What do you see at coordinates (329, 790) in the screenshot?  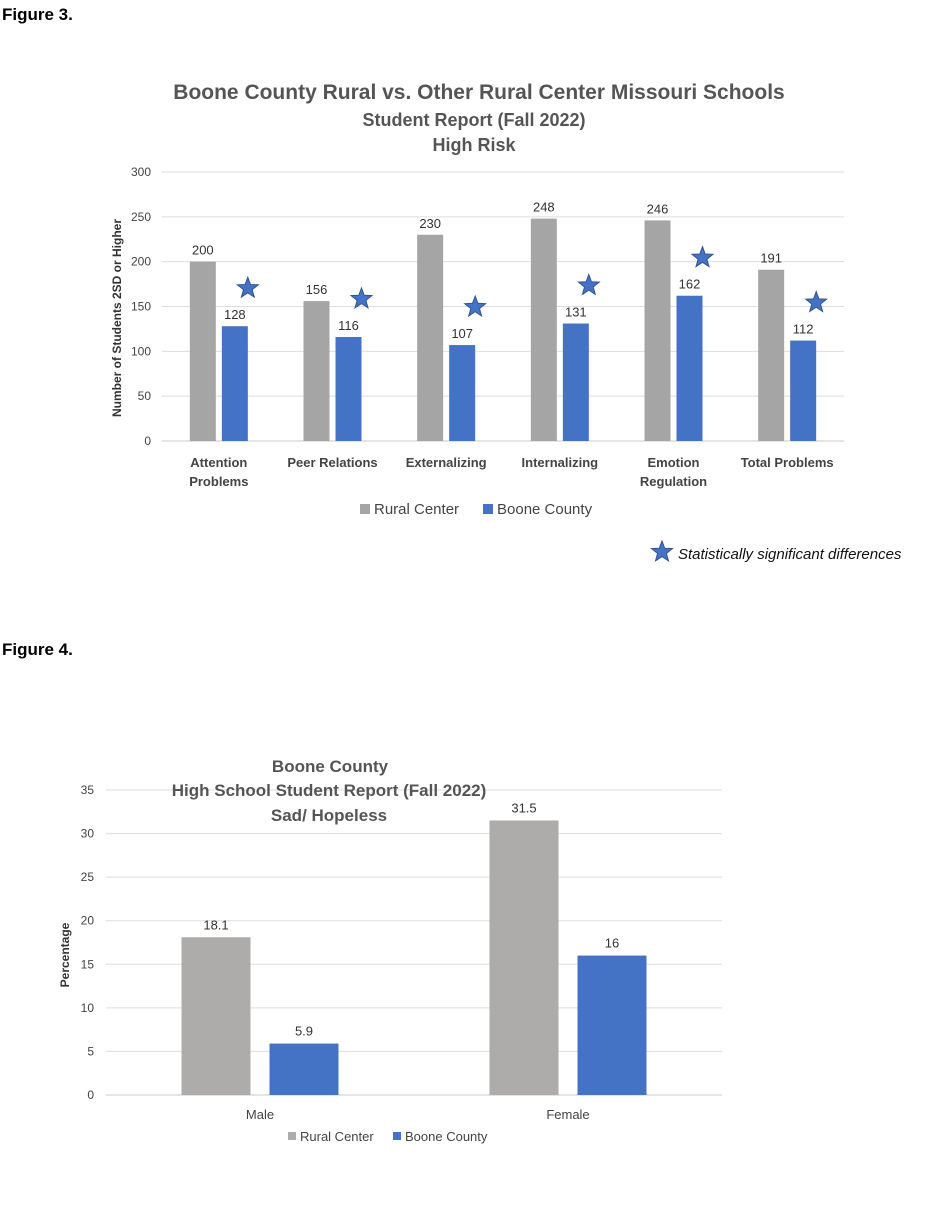 I see `chart-subtitle: High School Student Report (Fall 2022)` at bounding box center [329, 790].